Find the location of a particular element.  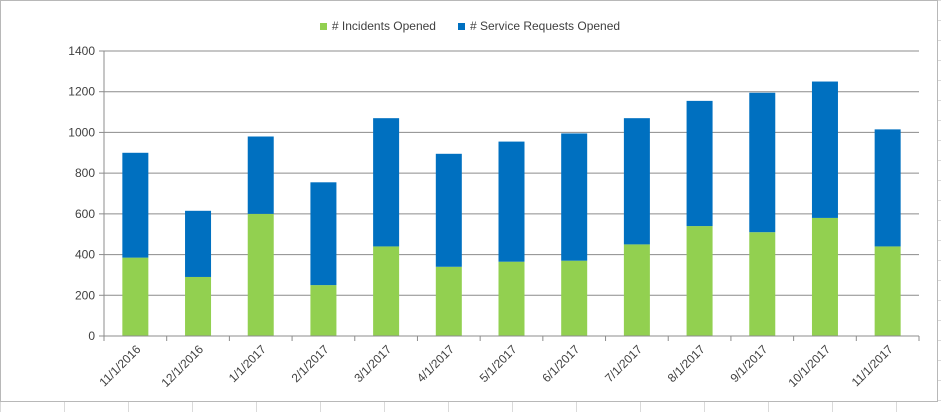

y-tick-label: 1200 is located at coordinates (81, 92).